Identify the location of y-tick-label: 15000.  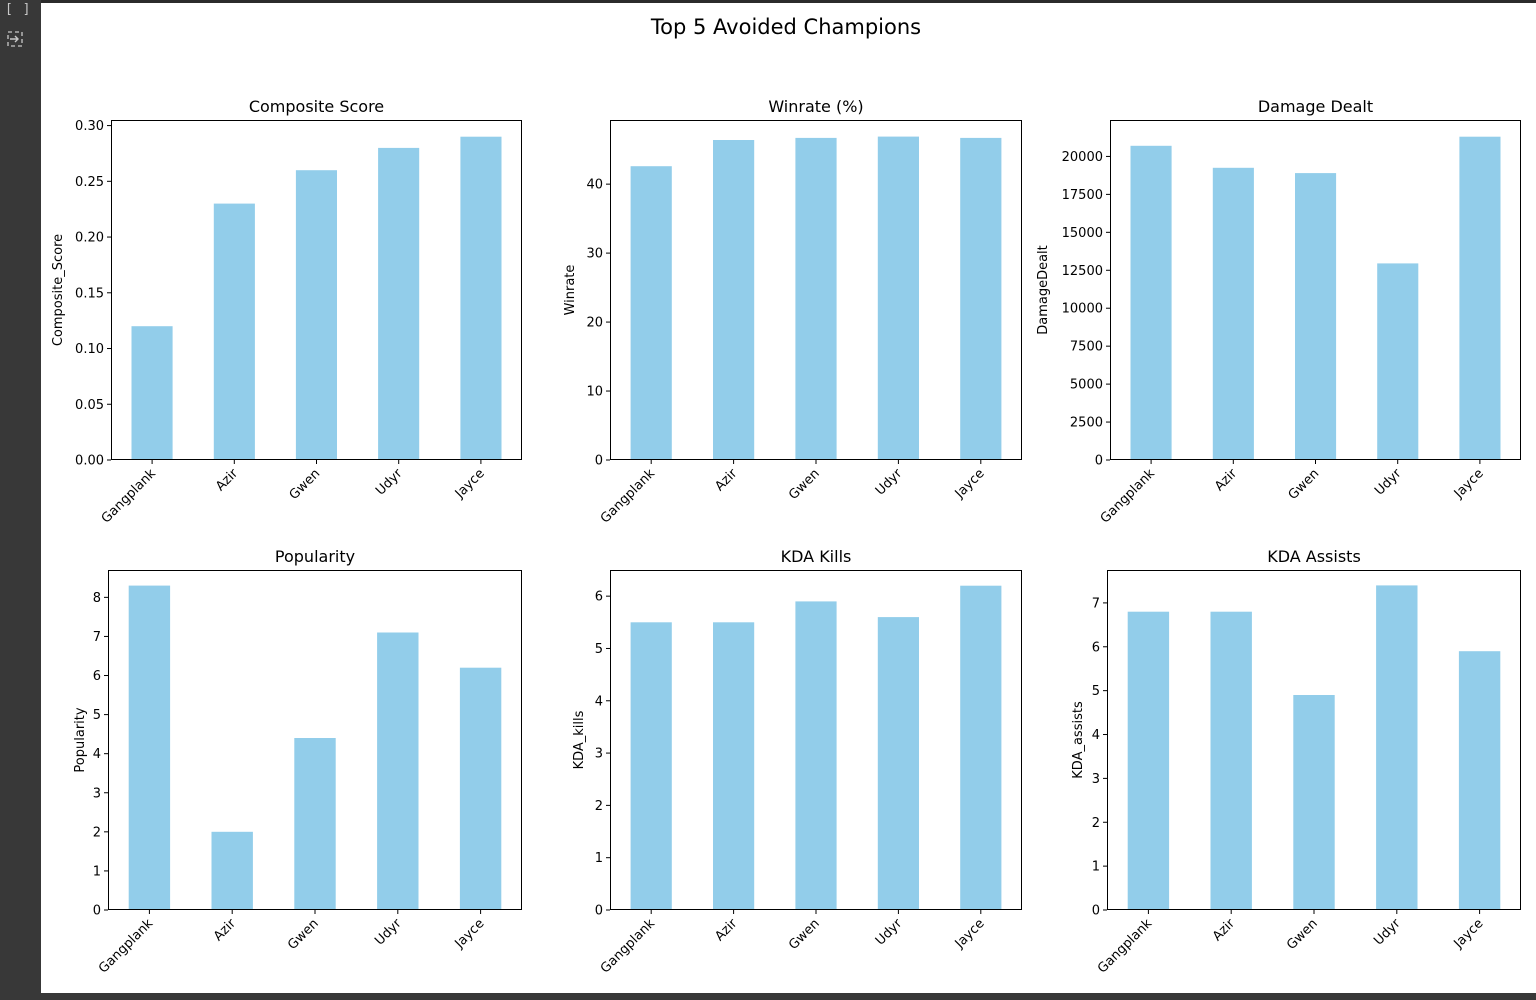
(1082, 233).